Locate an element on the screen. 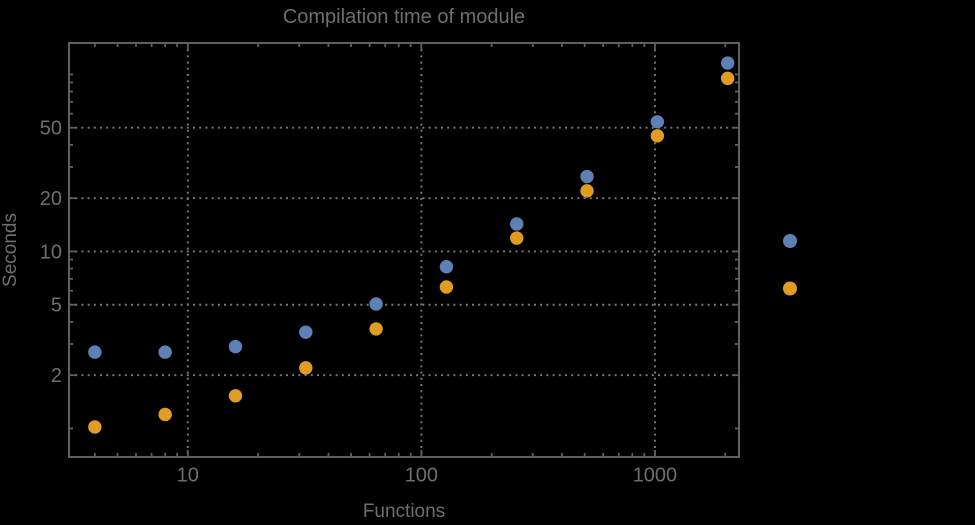  y-axis-label: Seconds is located at coordinates (10, 250).